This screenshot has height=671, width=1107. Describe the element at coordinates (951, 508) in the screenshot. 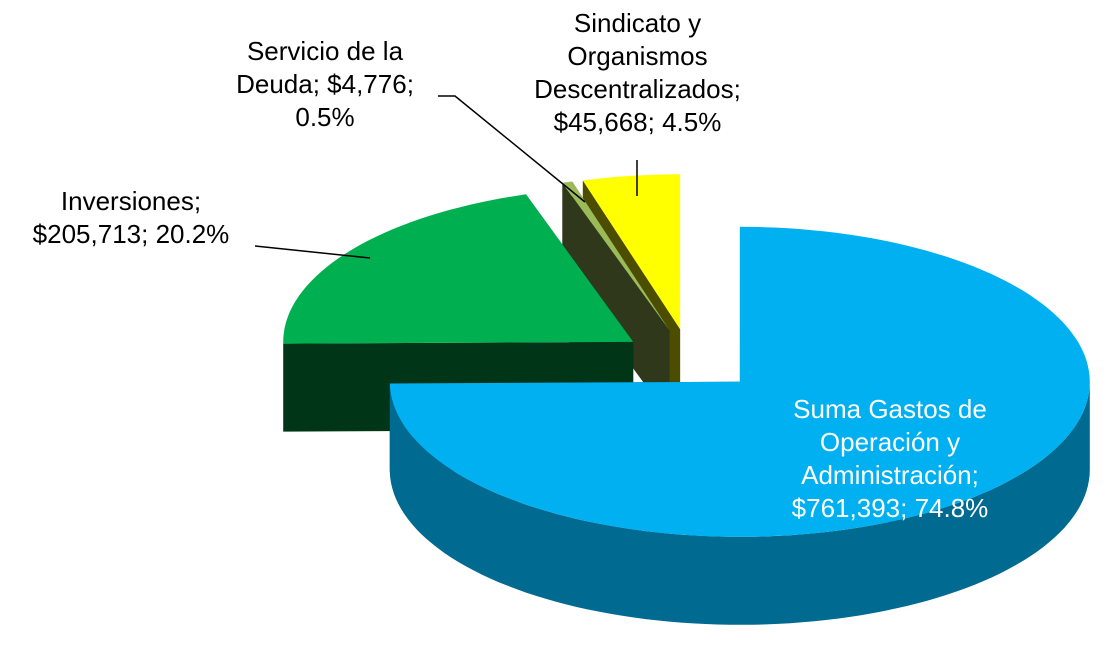

I see `label-part: 74.8%` at that location.